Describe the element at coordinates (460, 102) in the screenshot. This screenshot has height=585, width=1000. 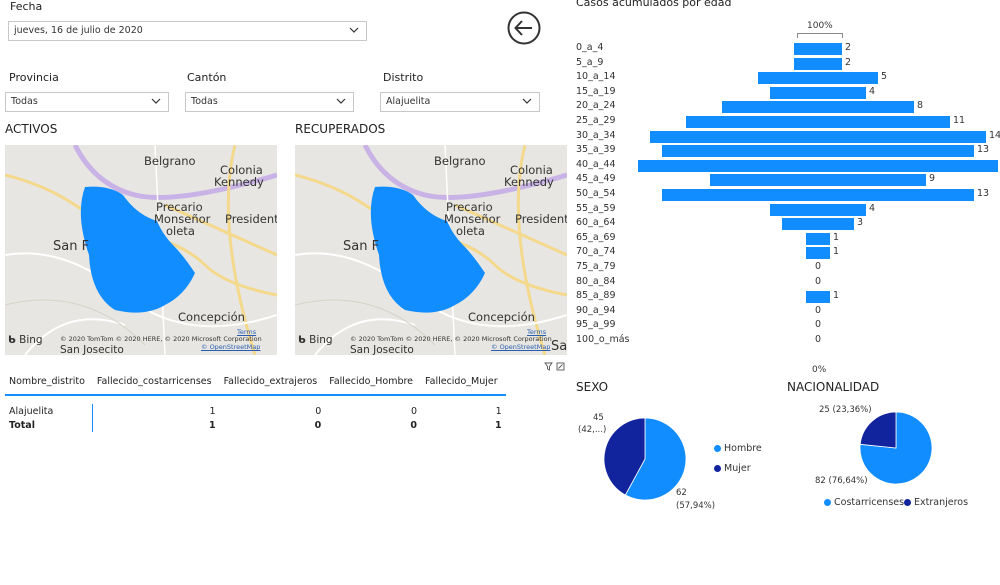
I see `distrito-dropdown: Alajuelita` at that location.